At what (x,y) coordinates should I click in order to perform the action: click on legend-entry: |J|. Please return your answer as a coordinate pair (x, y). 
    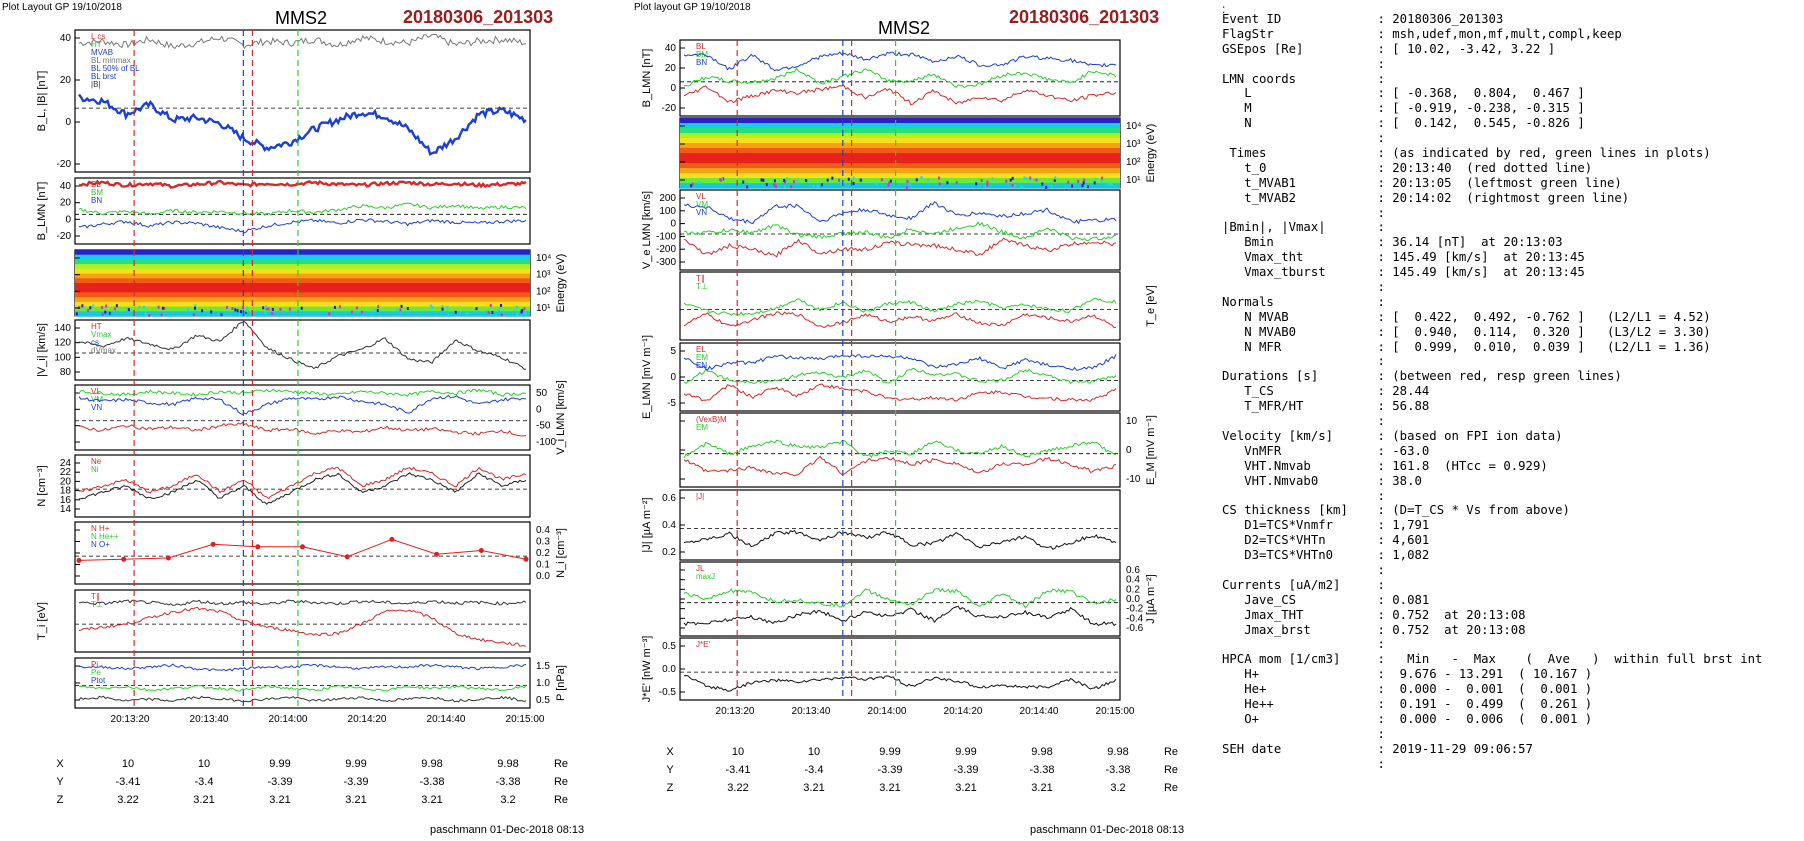
    Looking at the image, I should click on (700, 496).